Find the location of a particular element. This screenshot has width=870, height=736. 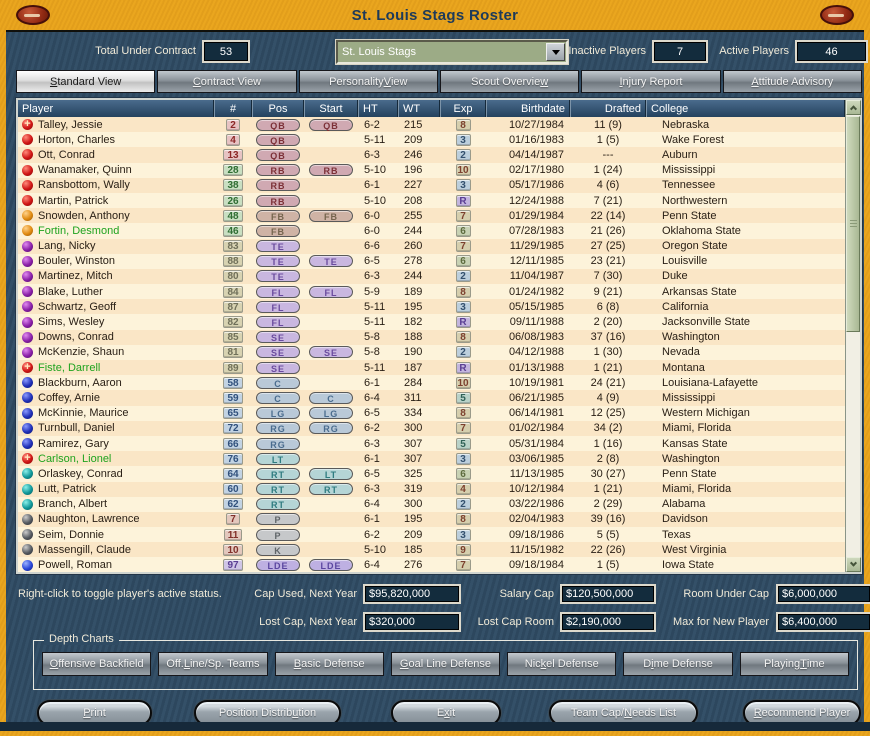

scroll-down-button is located at coordinates (853, 564).